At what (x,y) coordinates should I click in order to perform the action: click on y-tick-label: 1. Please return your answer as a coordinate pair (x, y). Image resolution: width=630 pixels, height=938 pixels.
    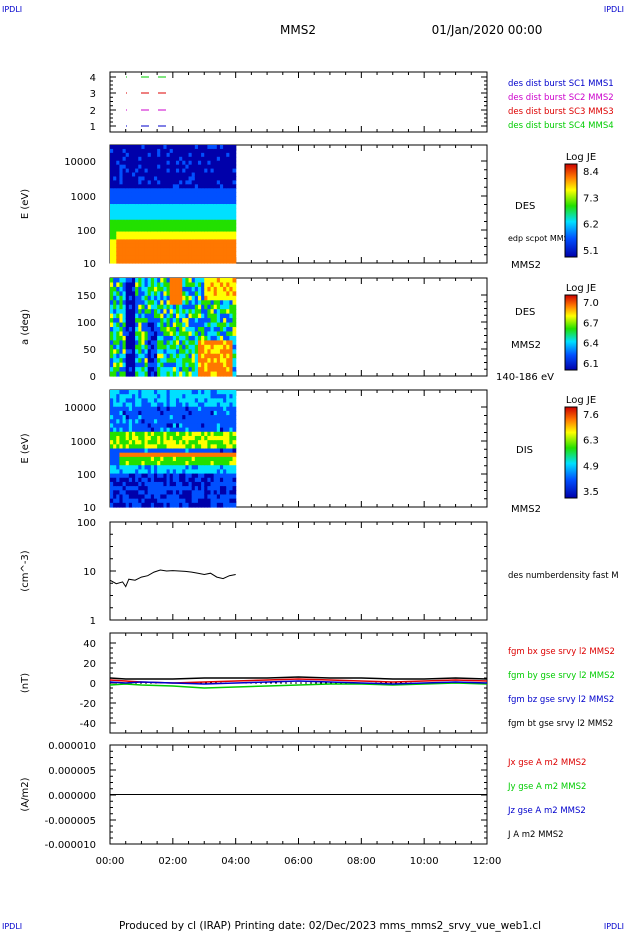
    Looking at the image, I should click on (93, 621).